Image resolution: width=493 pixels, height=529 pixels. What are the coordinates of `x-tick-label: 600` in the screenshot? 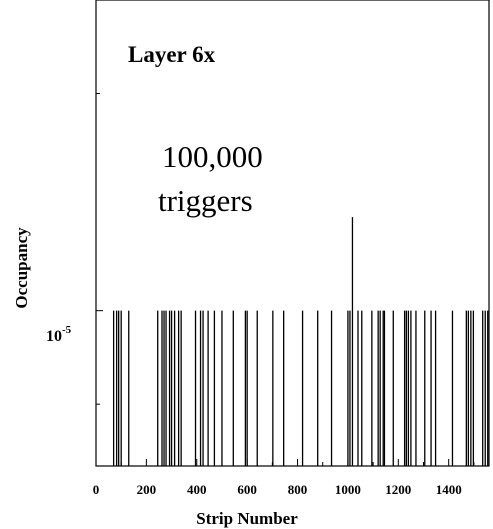 It's located at (247, 489).